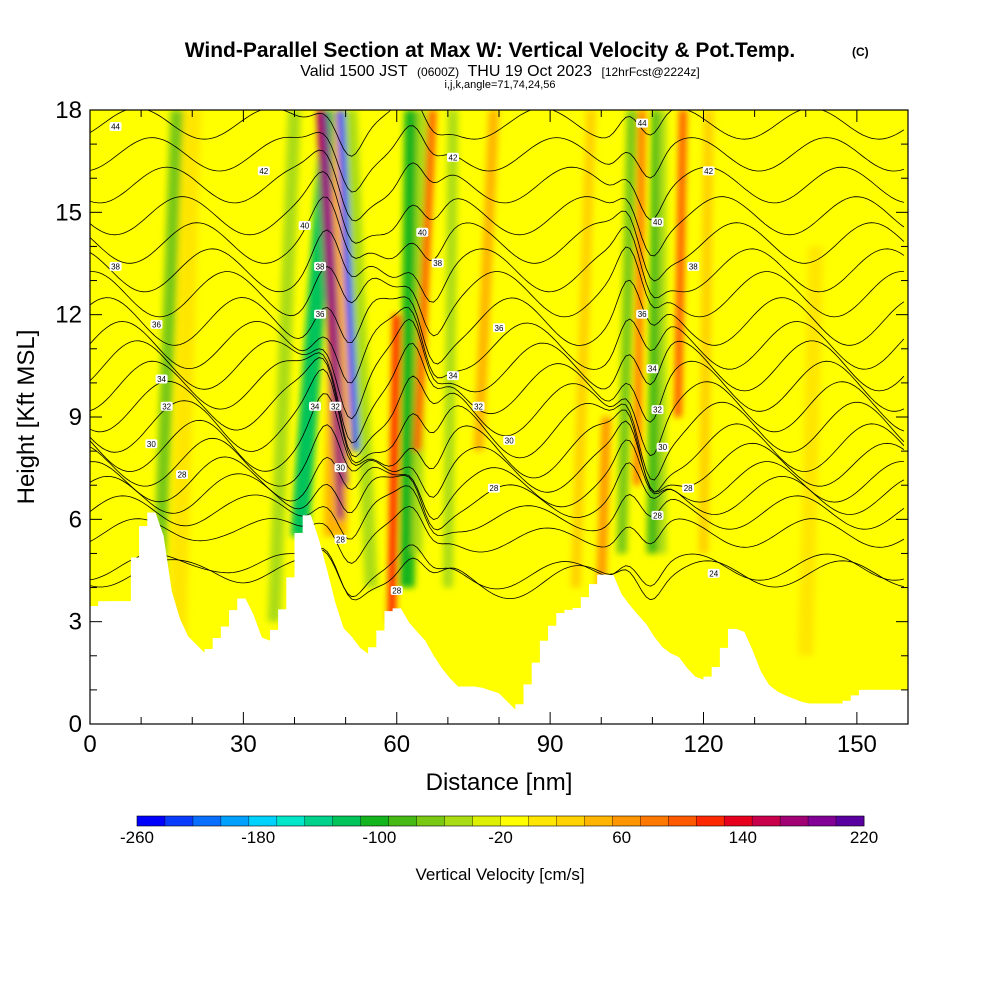  I want to click on contour-label-text: 42, so click(453, 157).